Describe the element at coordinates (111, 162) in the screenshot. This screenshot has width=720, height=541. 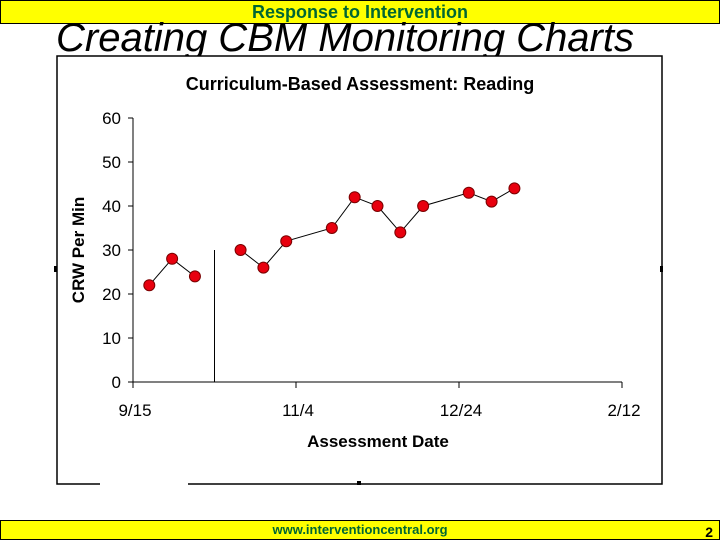
I see `y-tick-label: 50` at that location.